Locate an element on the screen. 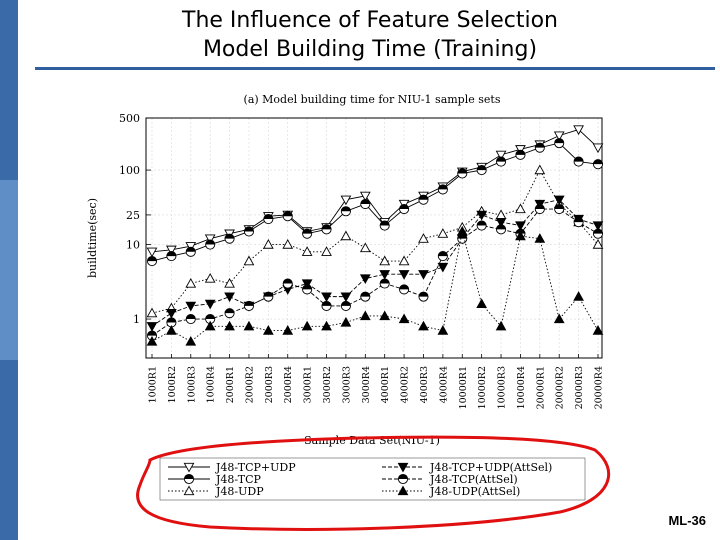  x-tick-label: 2000R2 is located at coordinates (249, 384).